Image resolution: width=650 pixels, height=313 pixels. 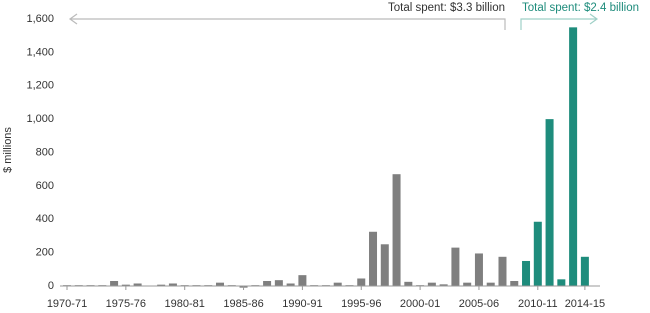 What do you see at coordinates (538, 304) in the screenshot?
I see `x-tick-label: 2010-11` at bounding box center [538, 304].